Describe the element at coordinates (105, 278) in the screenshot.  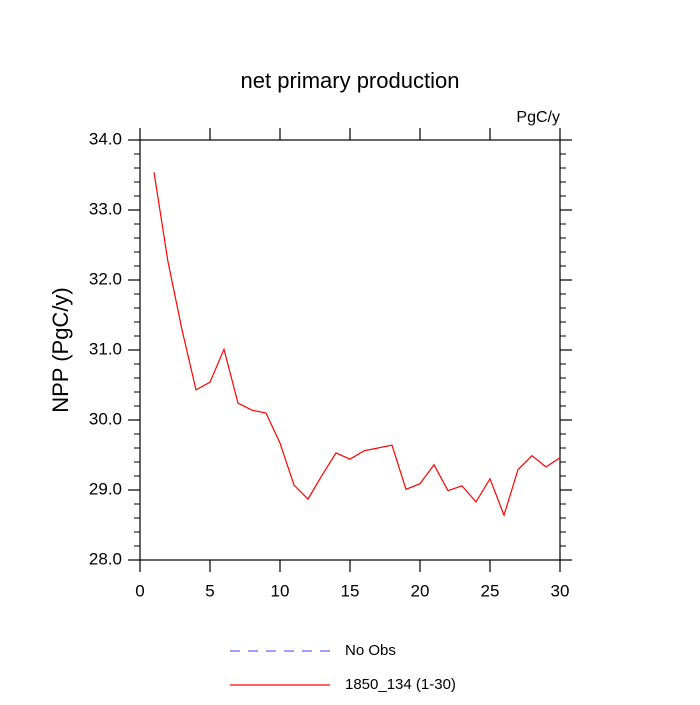
I see `y-tick-label: 32.0` at that location.